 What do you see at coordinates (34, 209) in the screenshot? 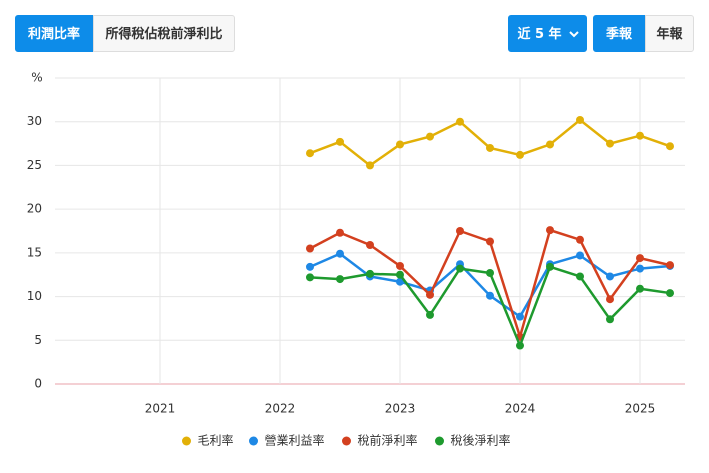
I see `y-tick-label: 20` at bounding box center [34, 209].